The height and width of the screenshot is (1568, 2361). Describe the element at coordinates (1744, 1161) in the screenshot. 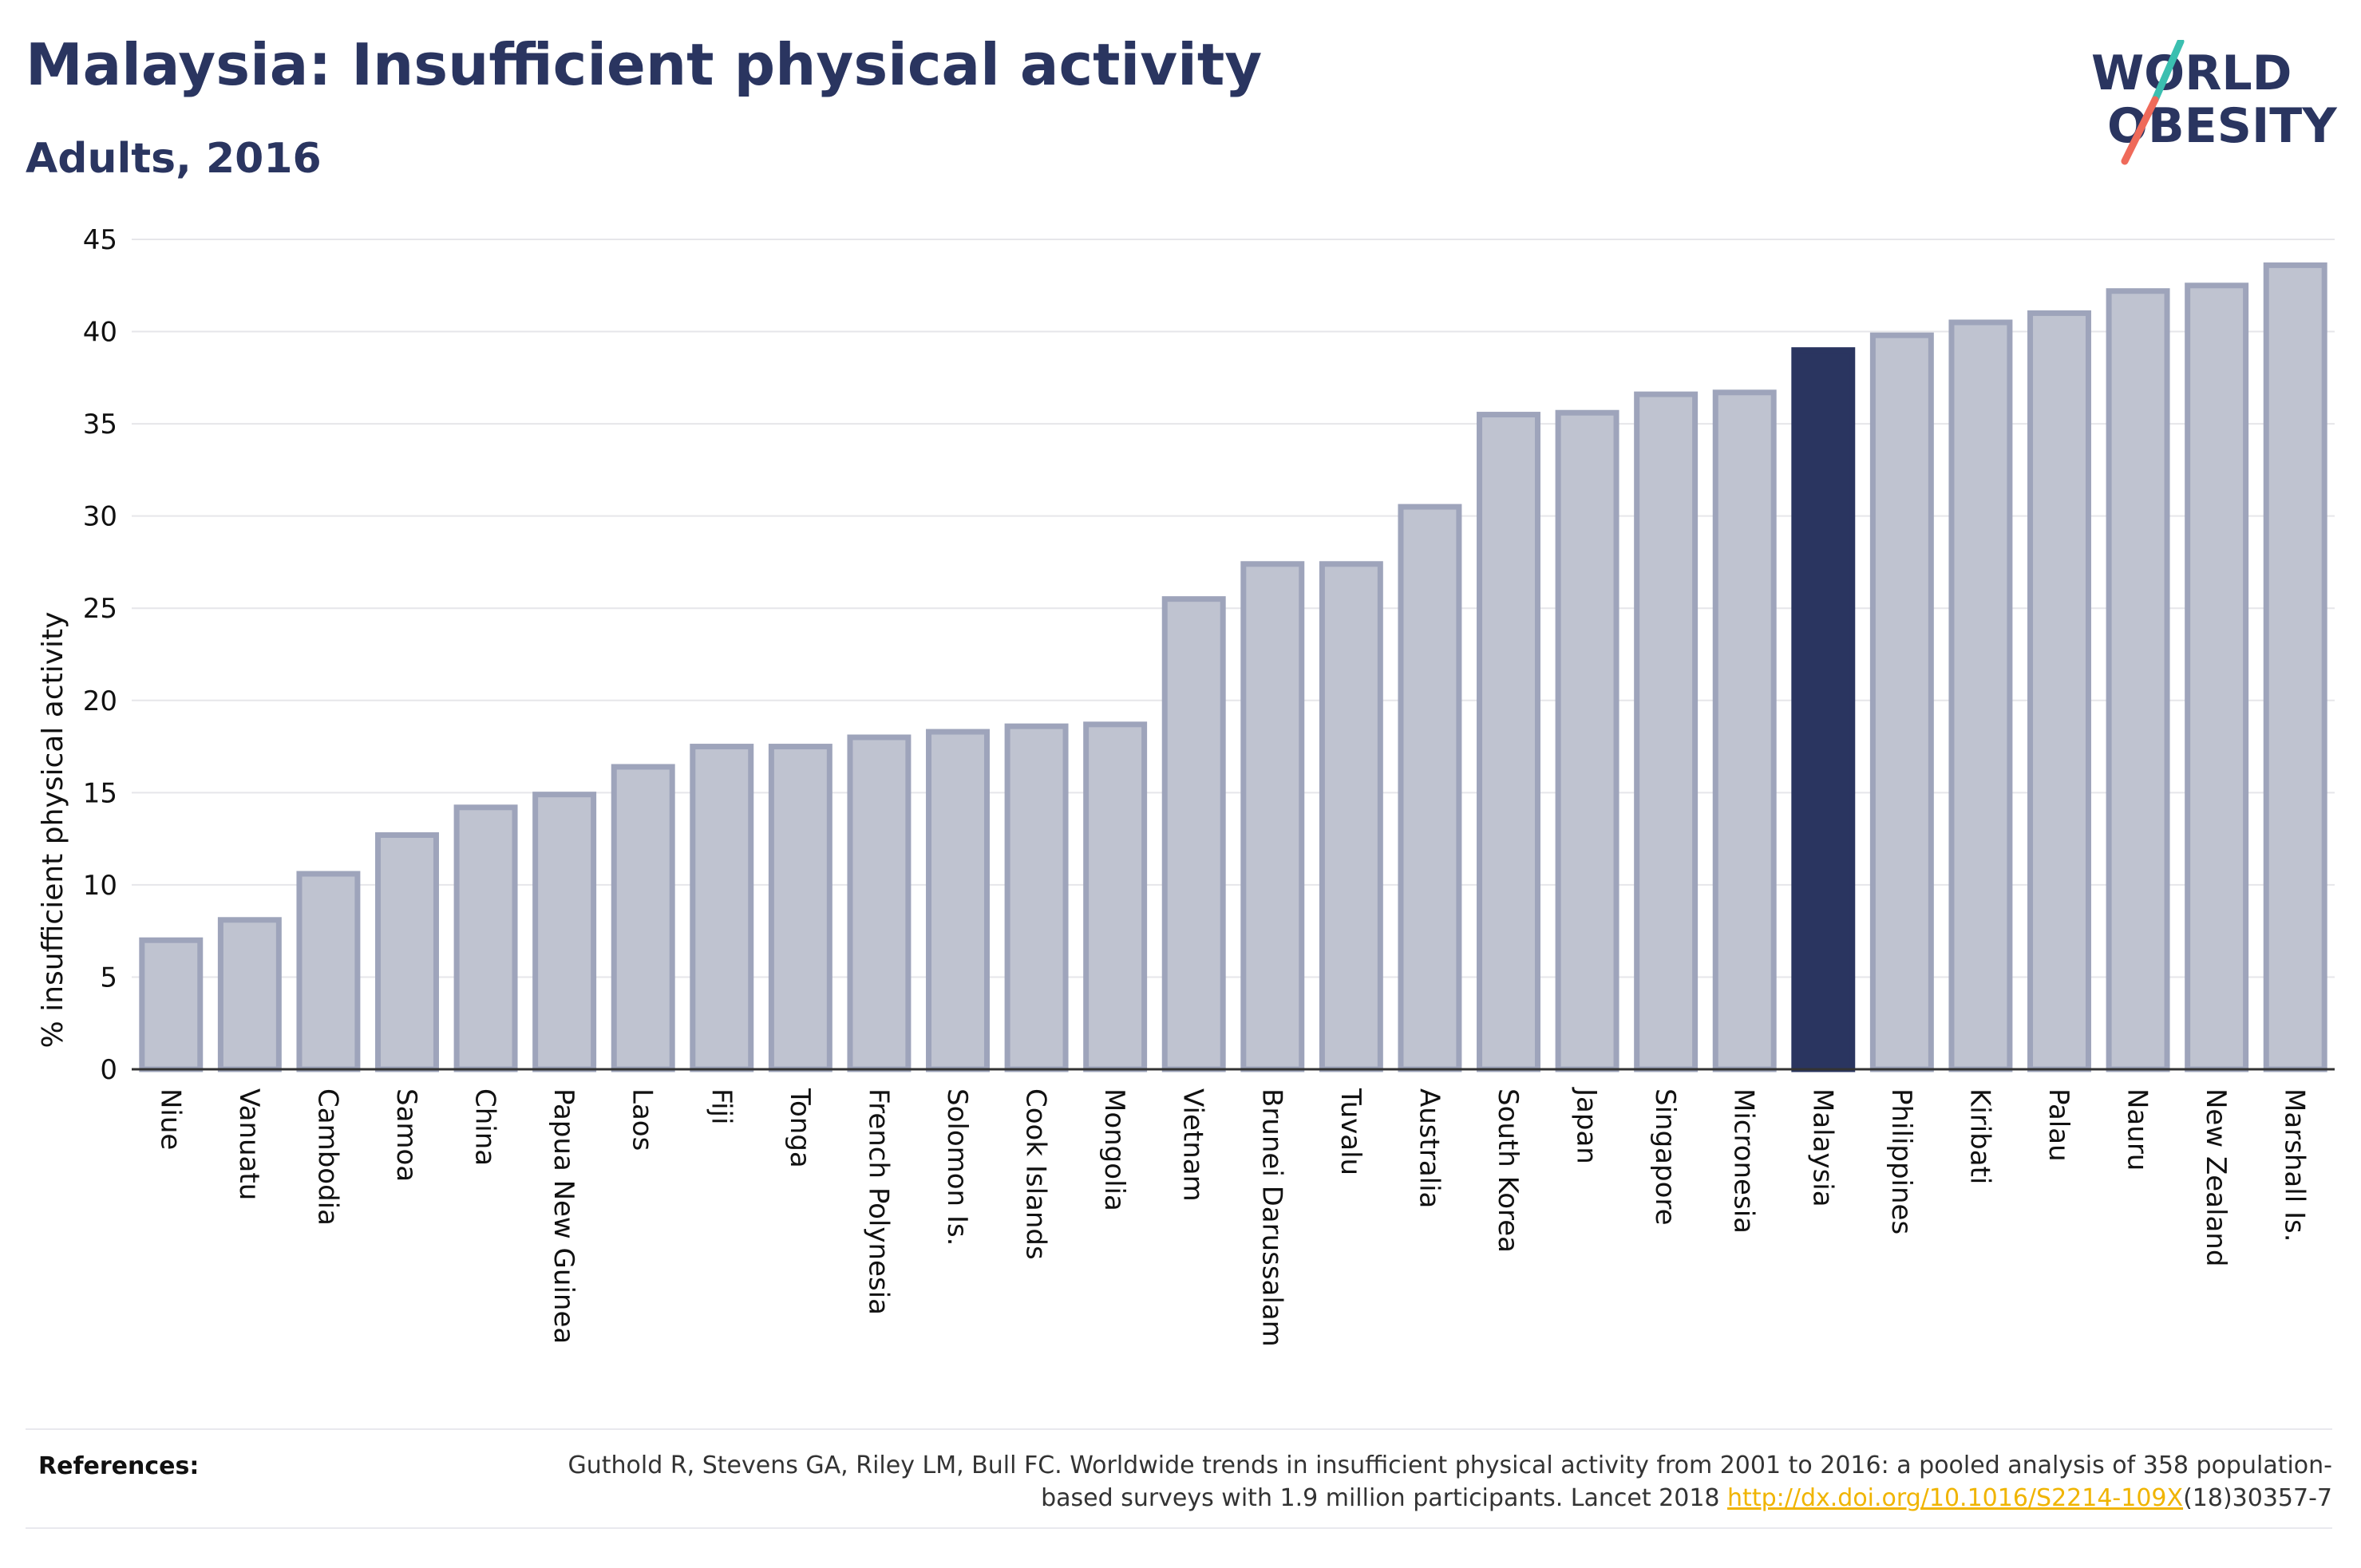

I see `x-tick-label: Micronesia` at that location.